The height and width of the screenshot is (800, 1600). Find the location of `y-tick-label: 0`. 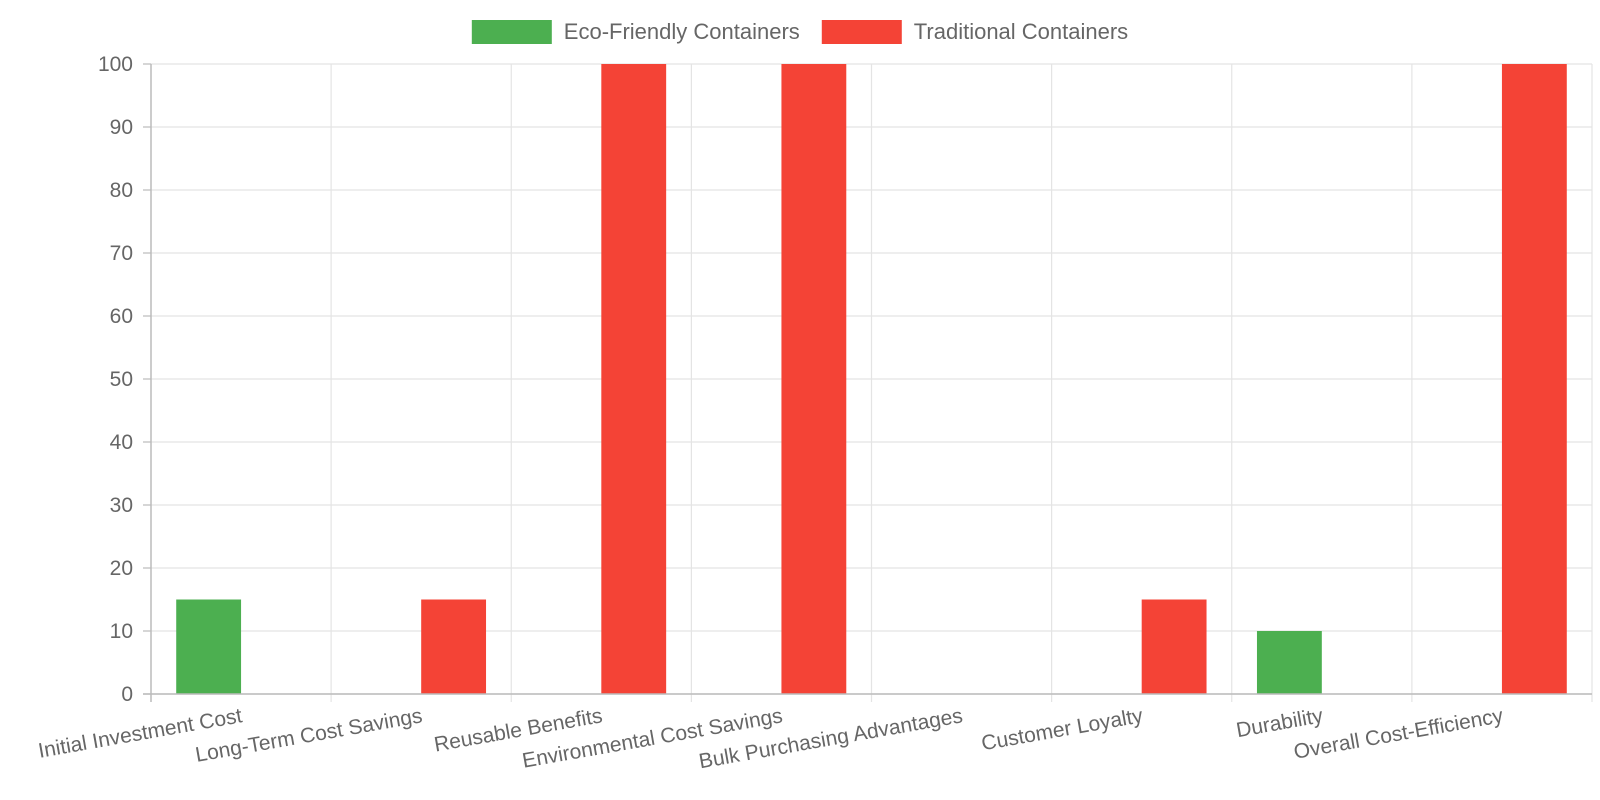

y-tick-label: 0 is located at coordinates (127, 694).